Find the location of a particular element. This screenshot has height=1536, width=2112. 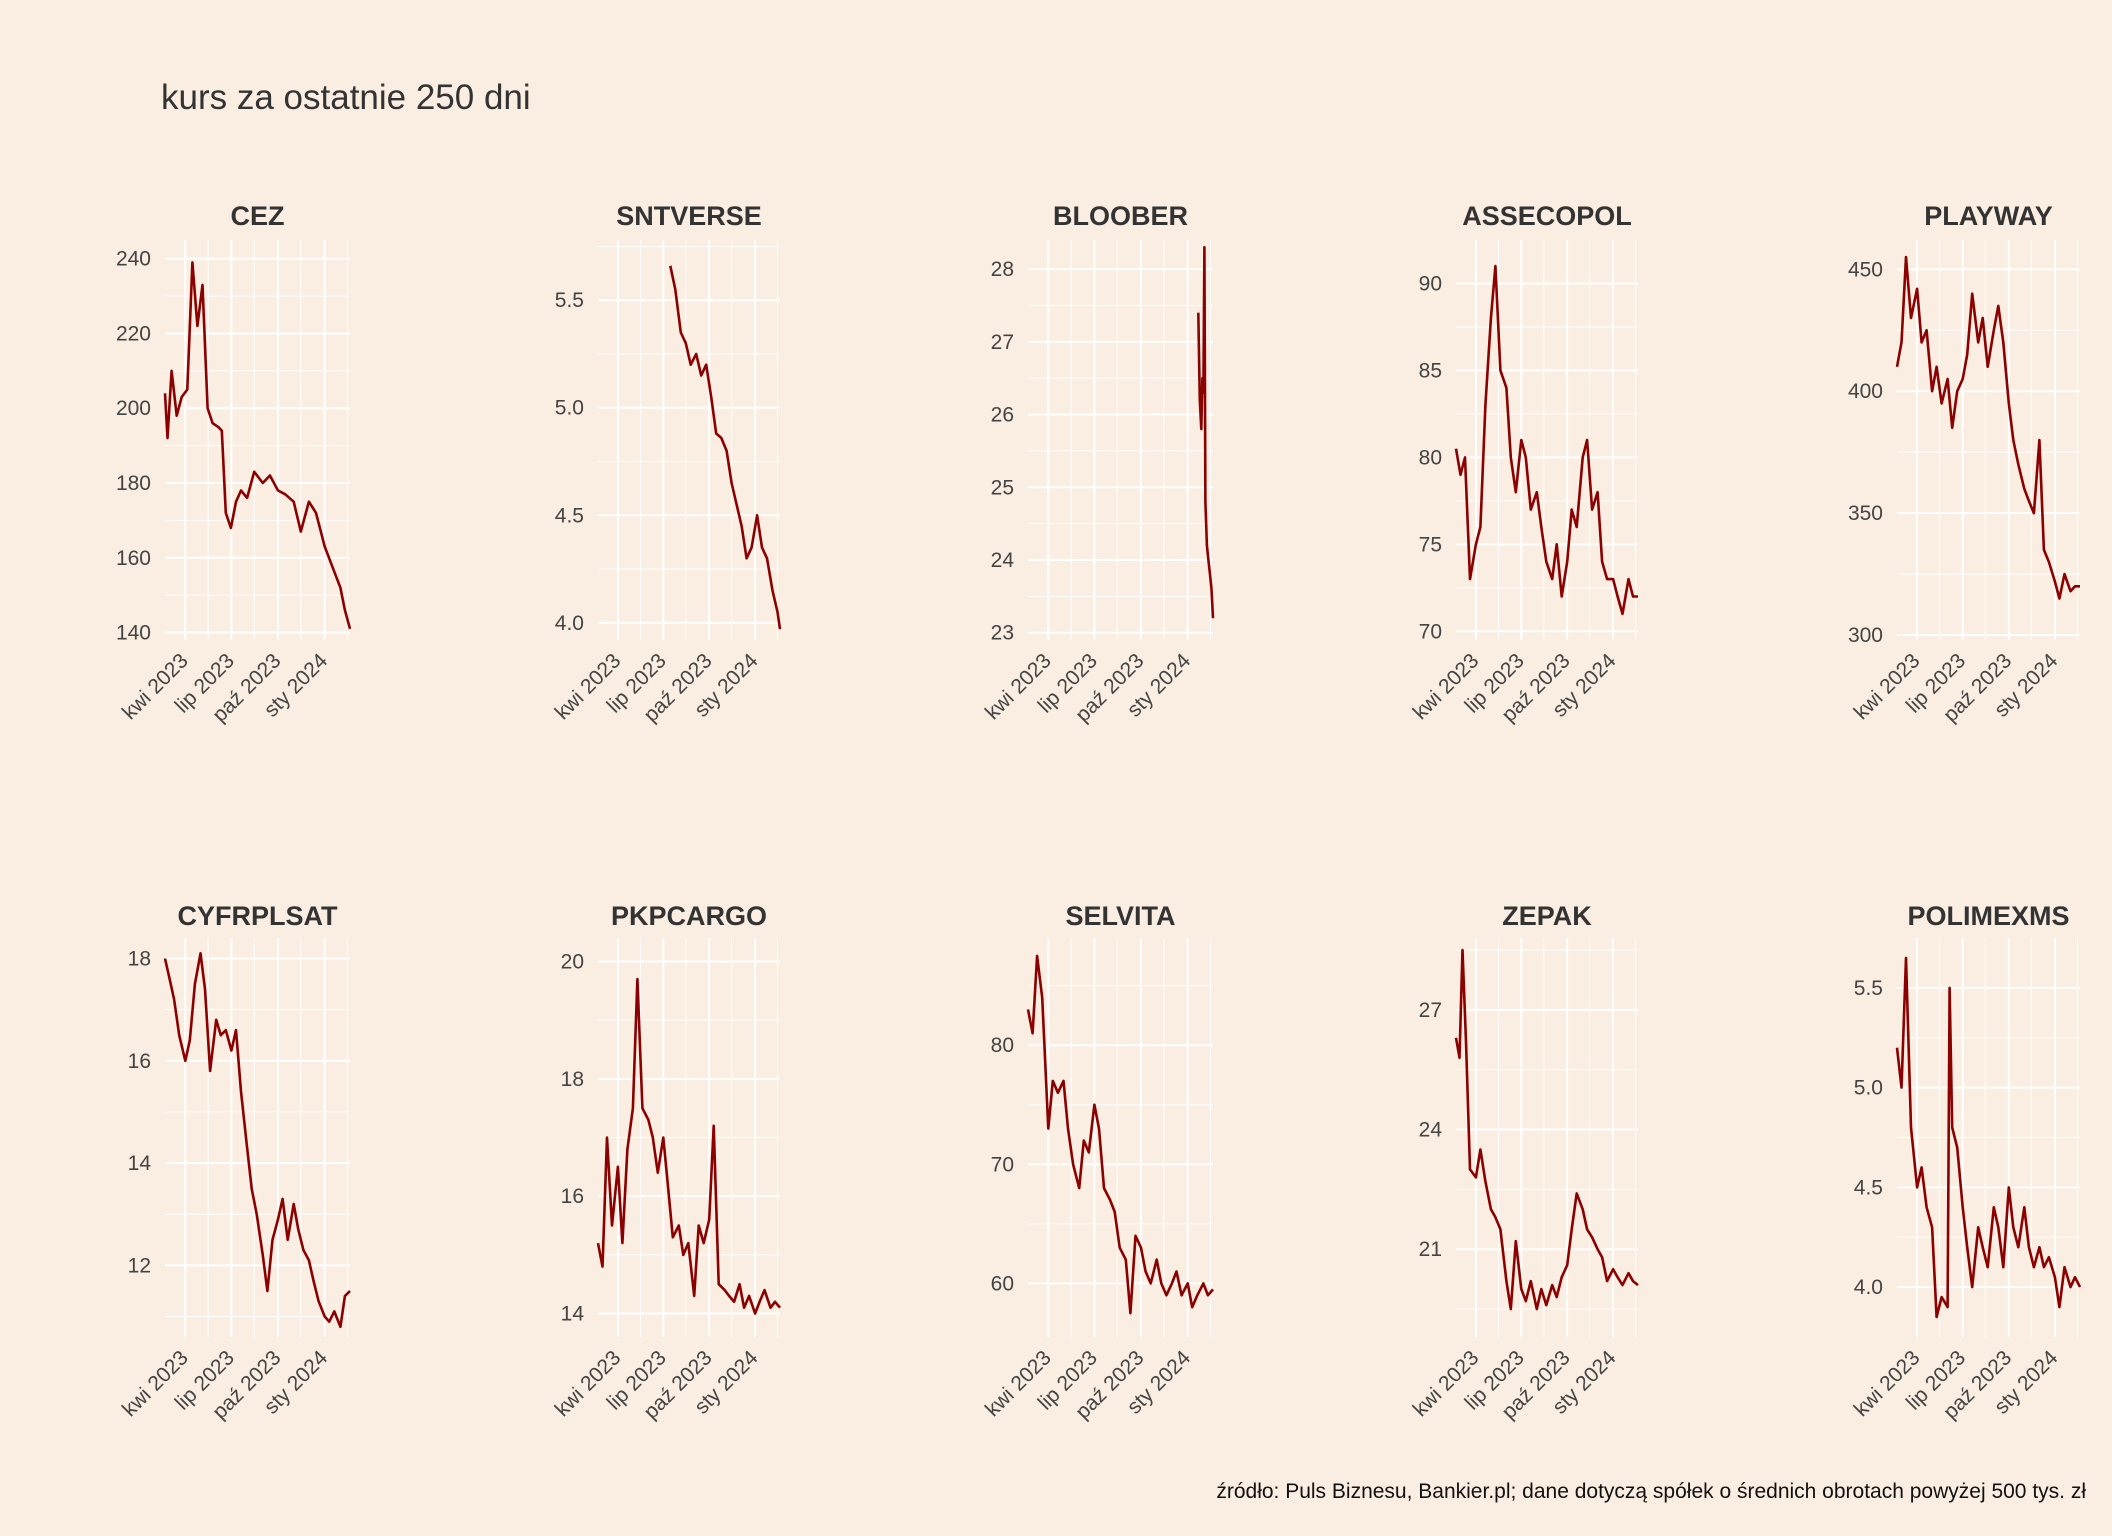

panel-title: SELVITA is located at coordinates (1120, 916).